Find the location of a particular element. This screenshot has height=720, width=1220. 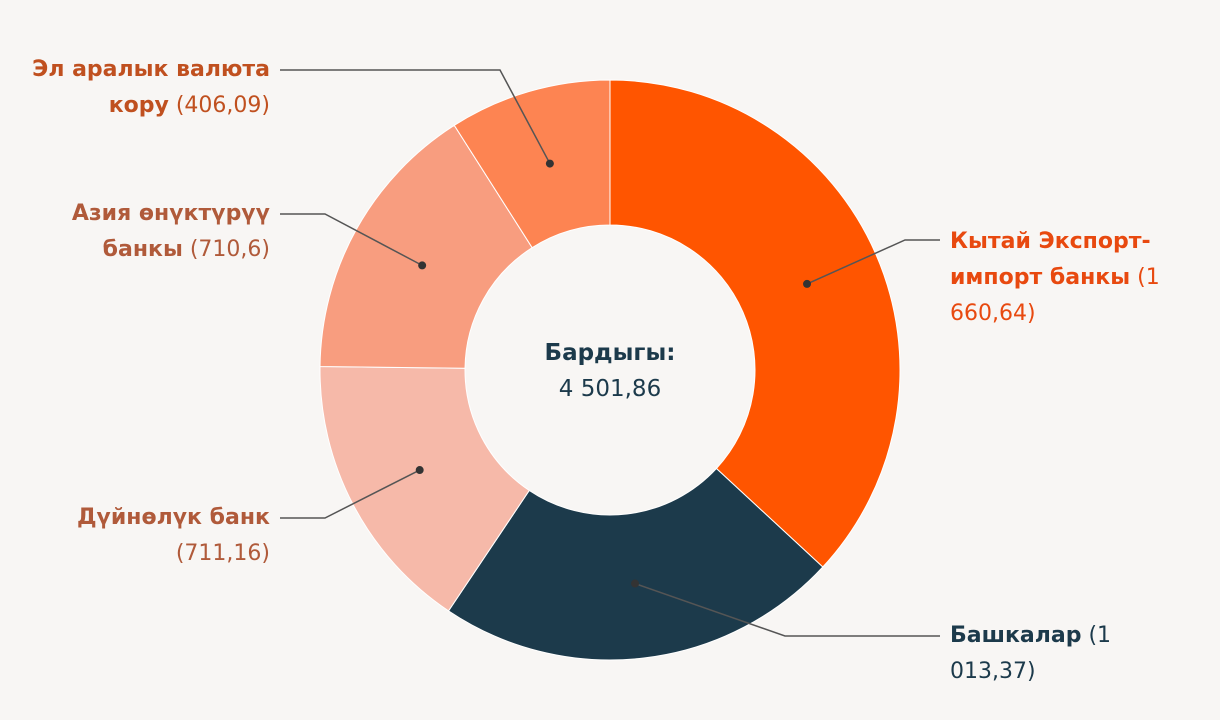

value-label: (1 013,37) is located at coordinates (1031, 653).